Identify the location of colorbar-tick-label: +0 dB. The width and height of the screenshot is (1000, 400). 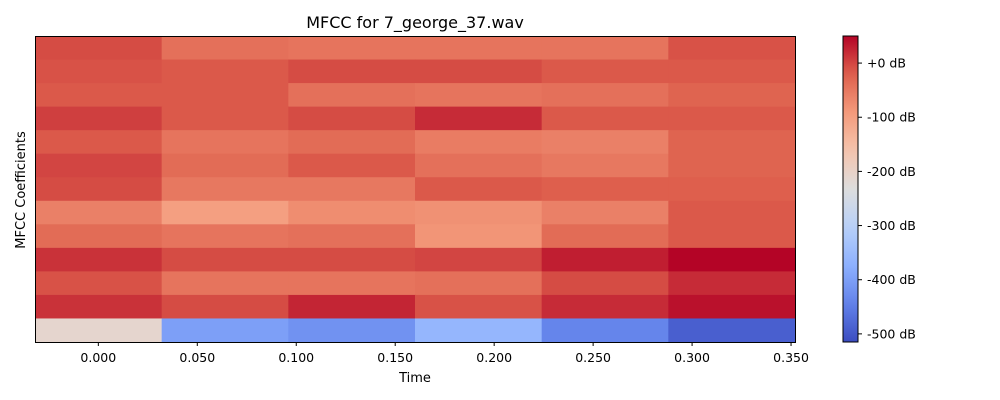
(886, 63).